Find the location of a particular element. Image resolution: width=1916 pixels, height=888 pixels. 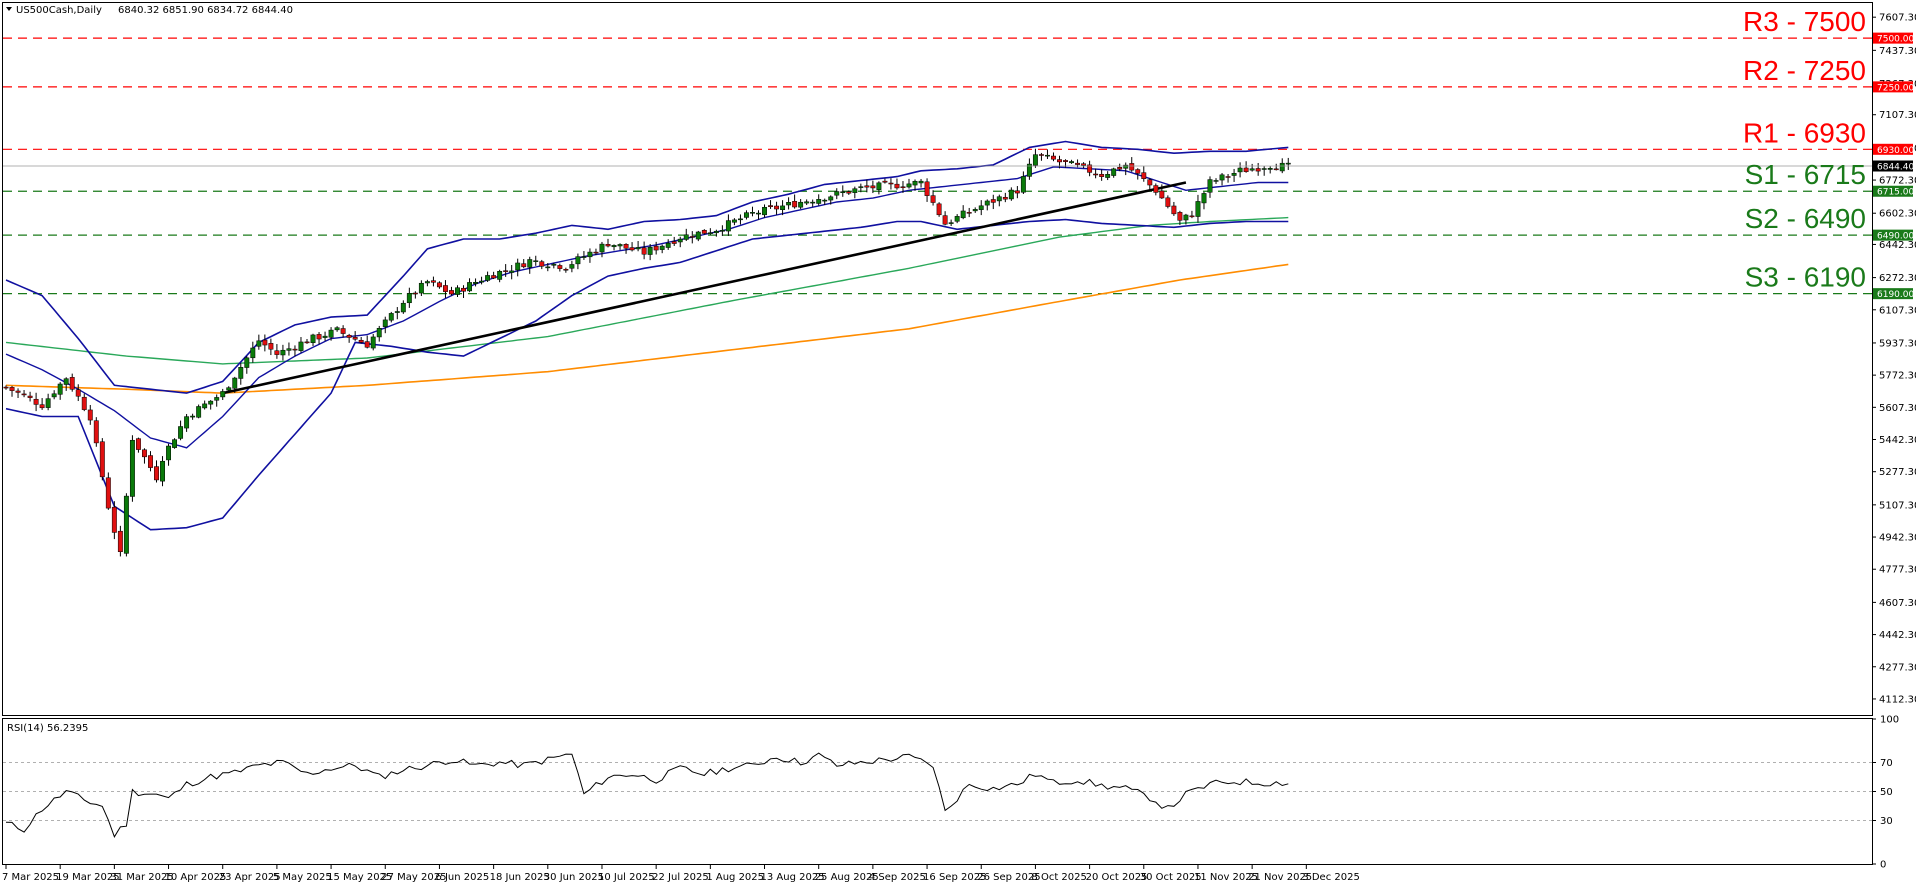

date-tick-label: 19 Mar 2025 is located at coordinates (87, 877).